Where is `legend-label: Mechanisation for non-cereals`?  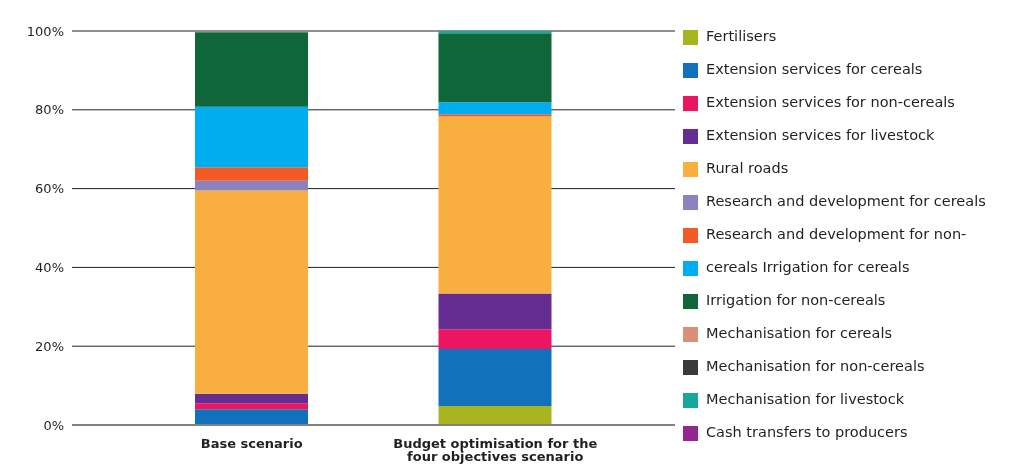 legend-label: Mechanisation for non-cereals is located at coordinates (815, 366).